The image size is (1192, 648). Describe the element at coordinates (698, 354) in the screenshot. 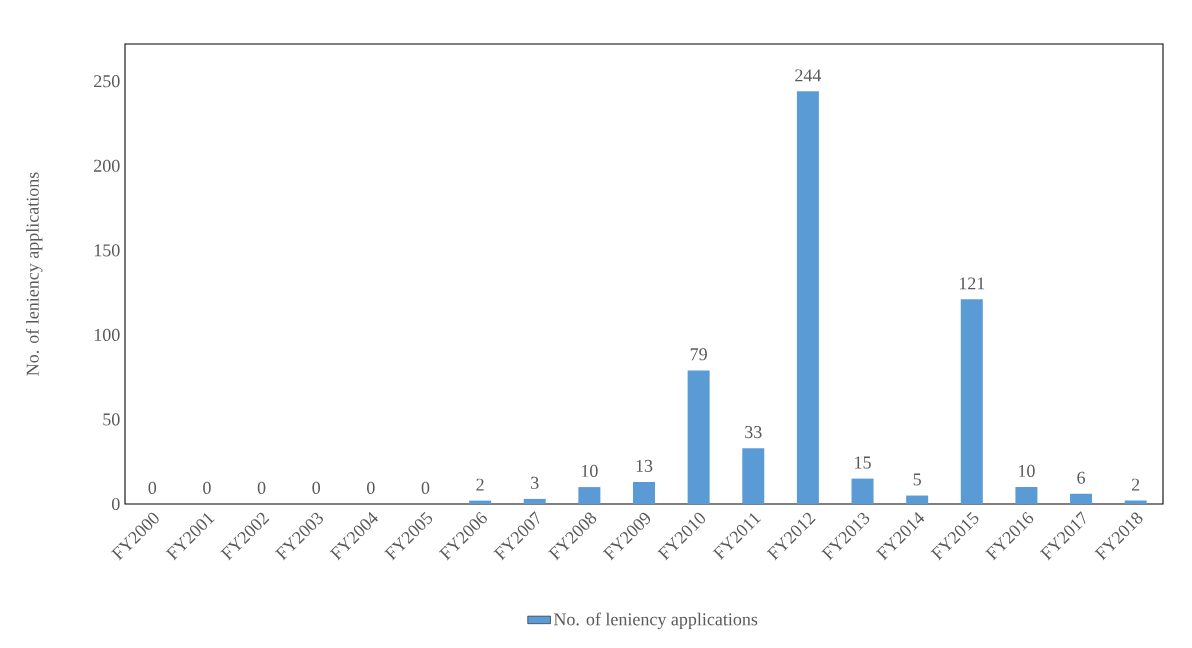

I see `data-label: 79` at that location.